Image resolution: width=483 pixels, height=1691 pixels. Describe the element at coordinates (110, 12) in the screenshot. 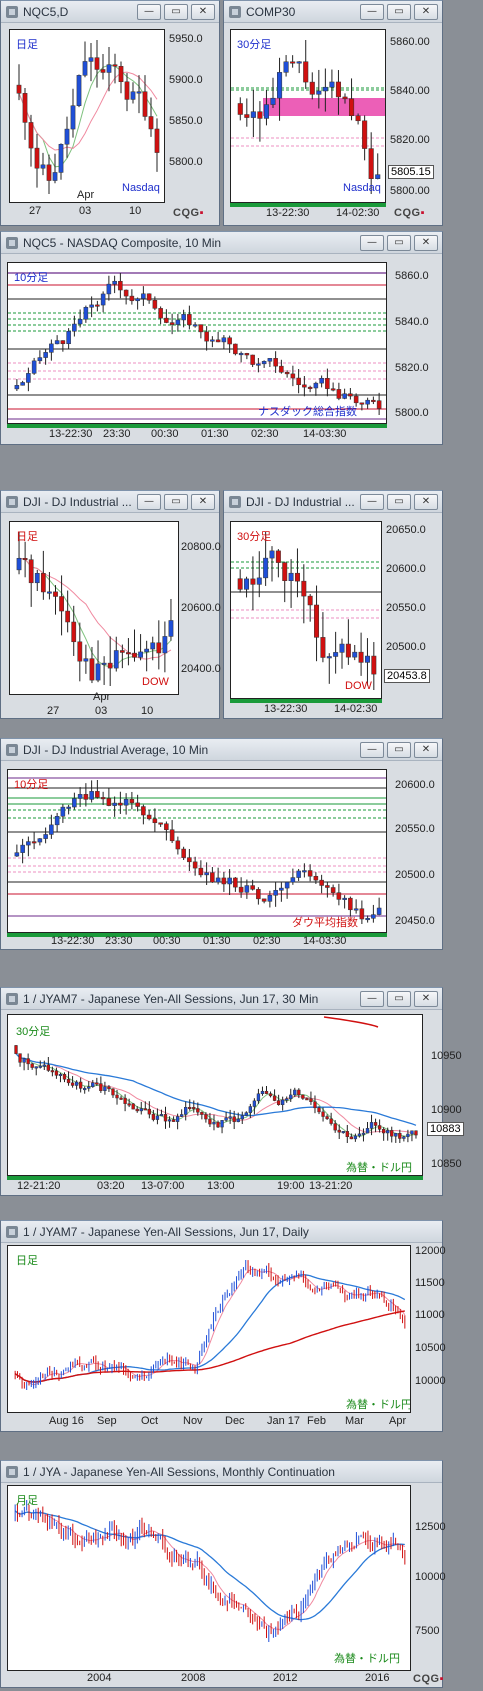

I see `titlebar: NQC5,D — ▭ ✕` at that location.